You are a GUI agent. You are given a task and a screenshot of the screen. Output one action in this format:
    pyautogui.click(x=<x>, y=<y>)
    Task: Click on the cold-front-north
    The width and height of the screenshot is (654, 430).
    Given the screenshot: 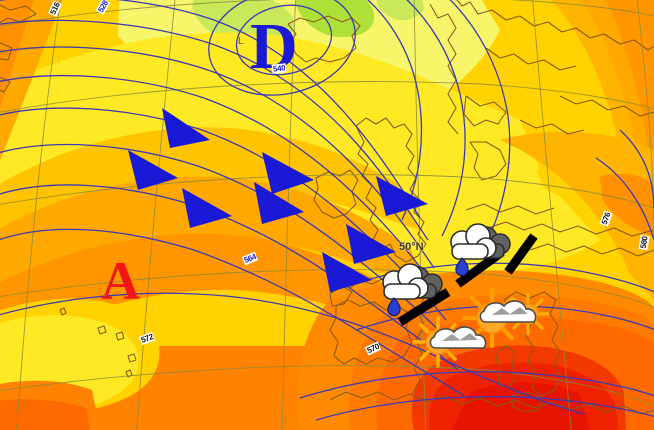 What is the action you would take?
    pyautogui.click(x=221, y=168)
    